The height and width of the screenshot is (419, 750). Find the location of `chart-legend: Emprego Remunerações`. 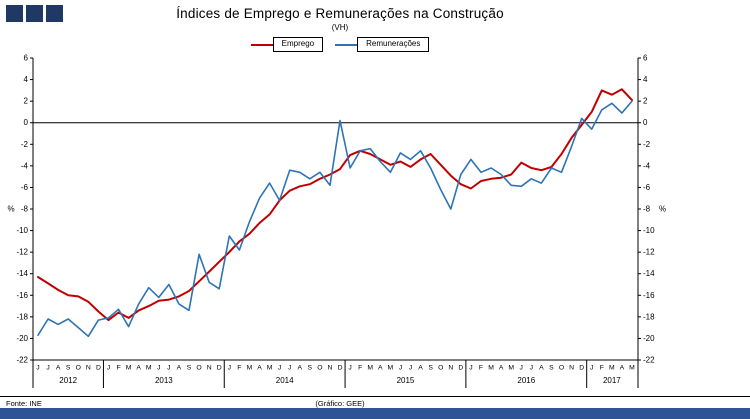

chart-legend: Emprego Remunerações is located at coordinates (340, 44).